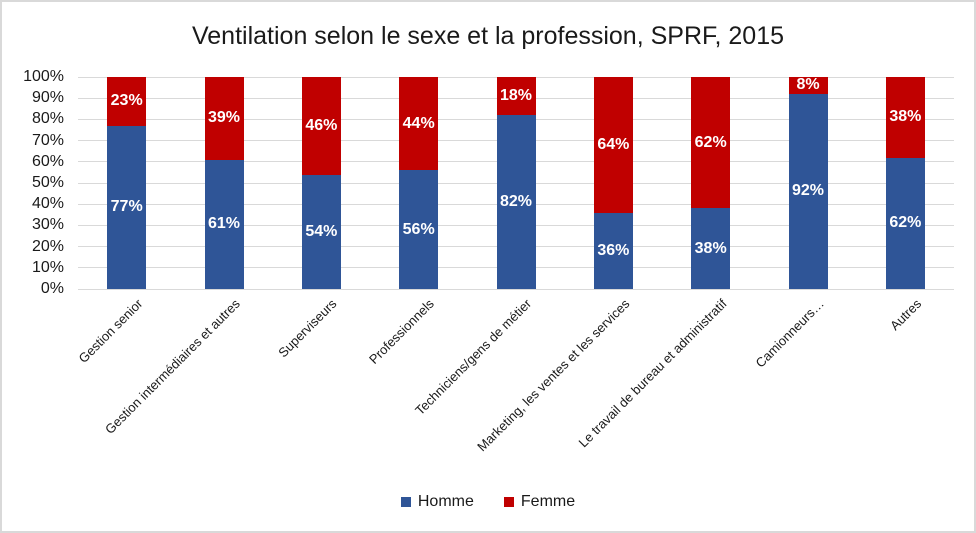 The width and height of the screenshot is (976, 533). Describe the element at coordinates (47, 98) in the screenshot. I see `y-axis-tick-label: 90%` at that location.